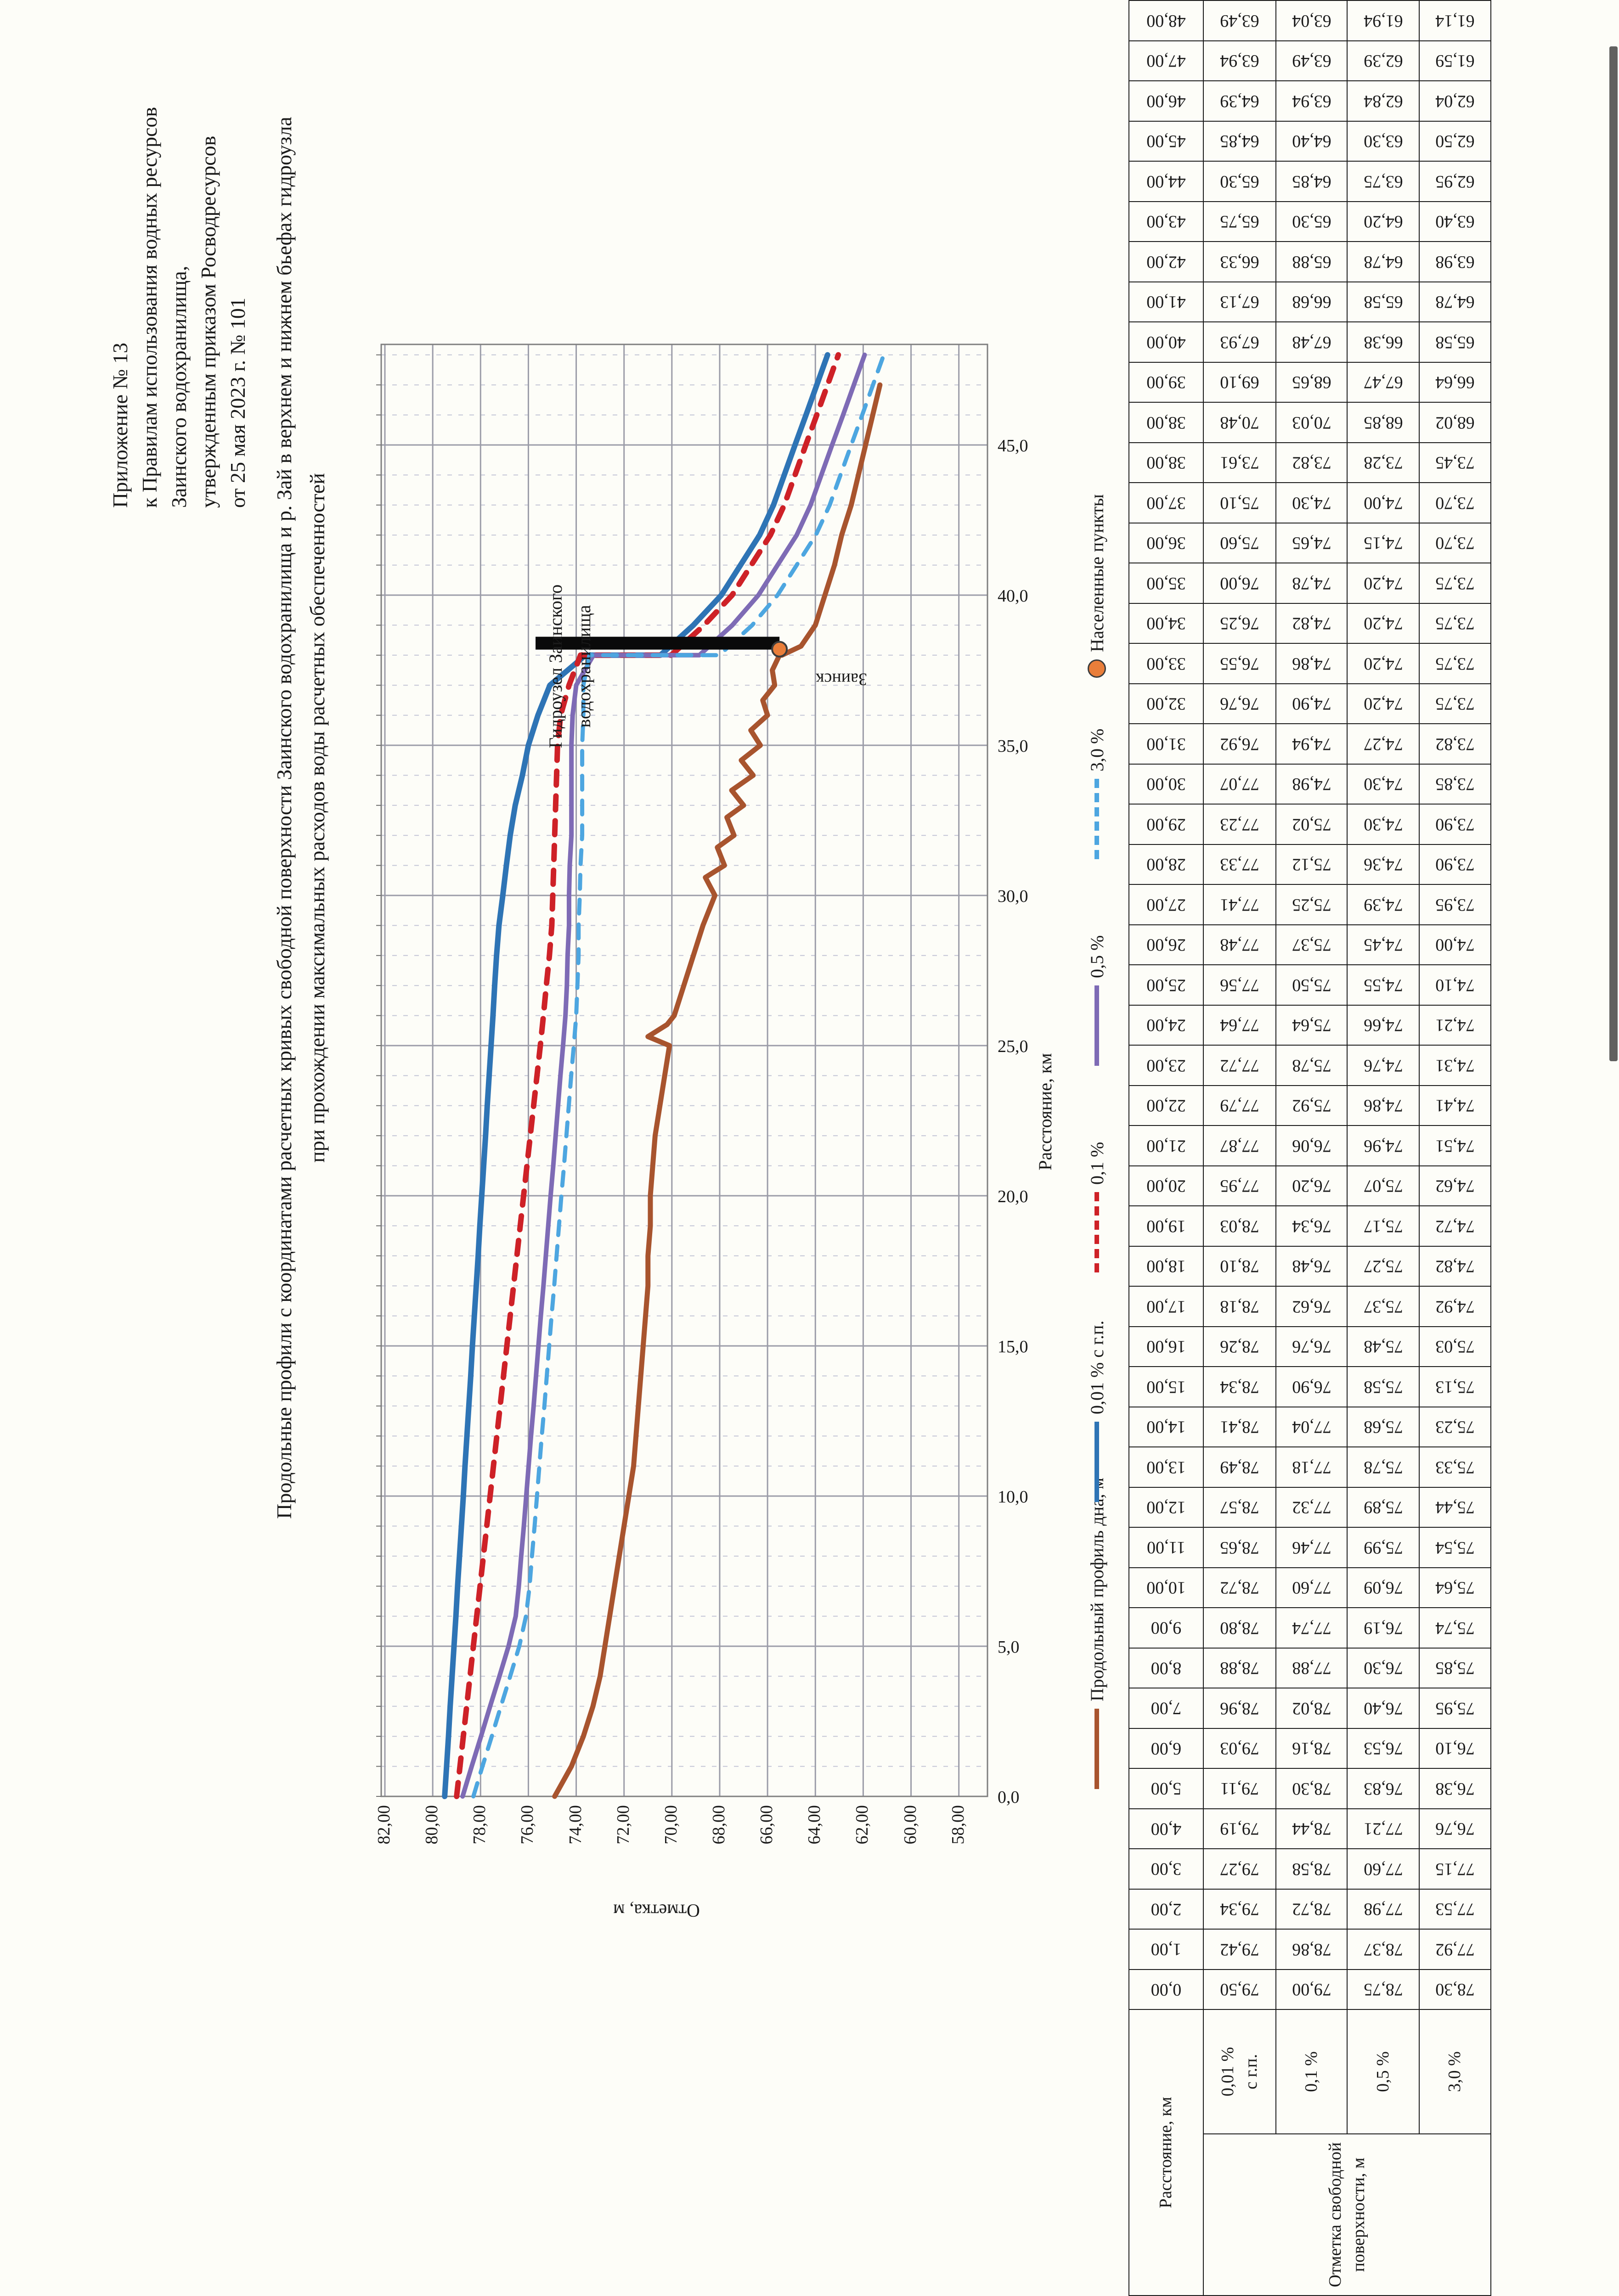 This screenshot has height=2296, width=1619. I want to click on elevation-value-cell: 78,57, so click(1240, 1508).